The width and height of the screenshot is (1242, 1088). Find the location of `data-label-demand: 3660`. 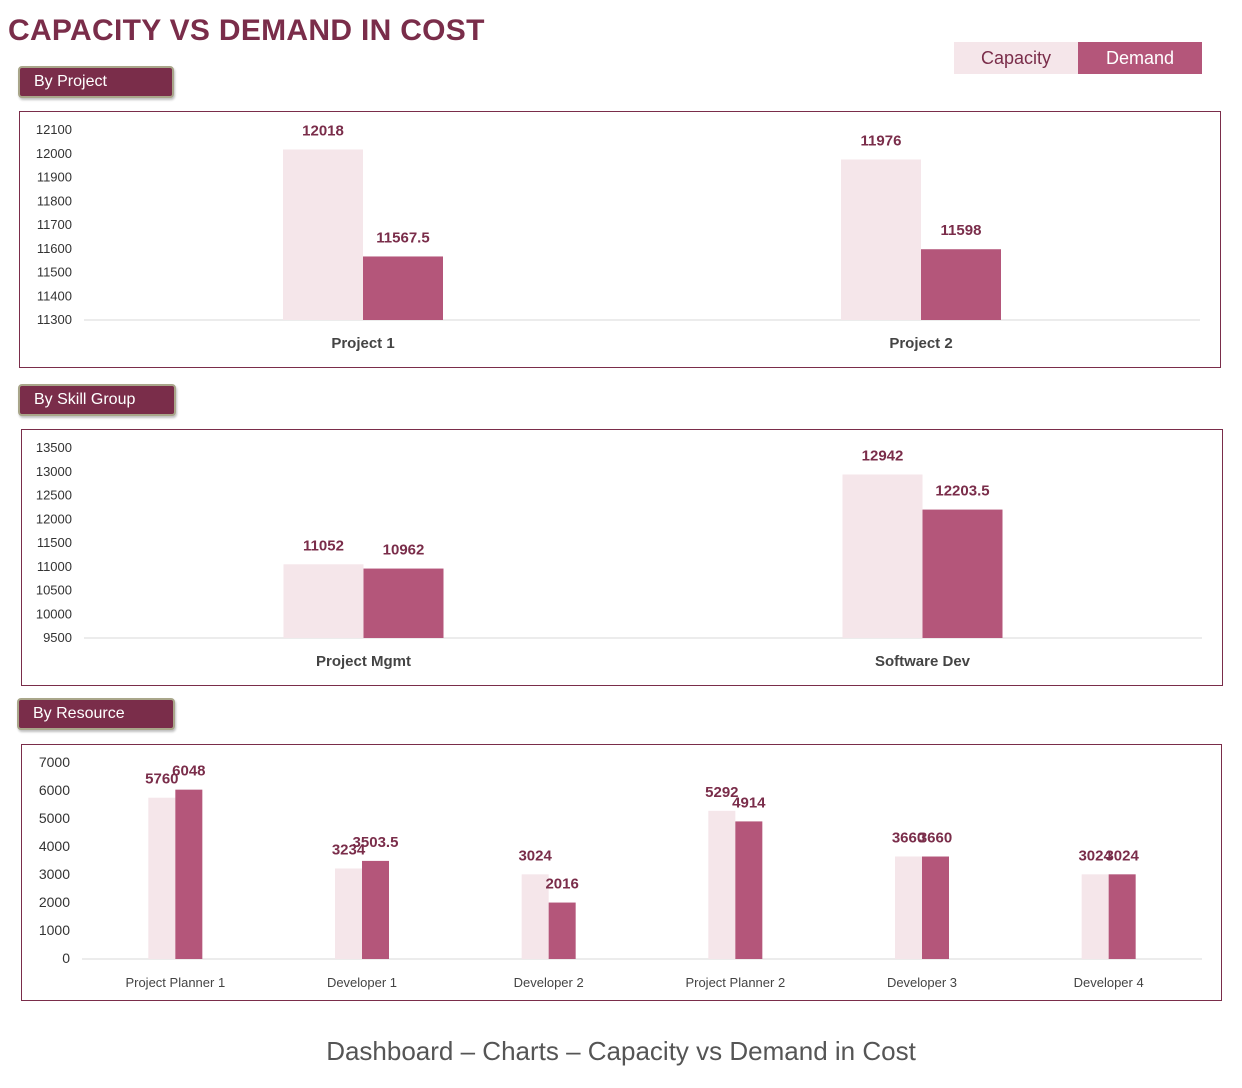

data-label-demand: 3660 is located at coordinates (935, 838).